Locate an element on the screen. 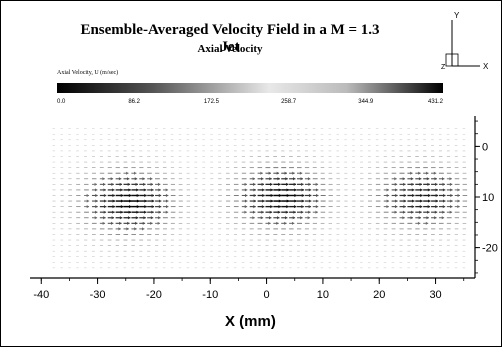  x-tick-label: 0 is located at coordinates (267, 295).